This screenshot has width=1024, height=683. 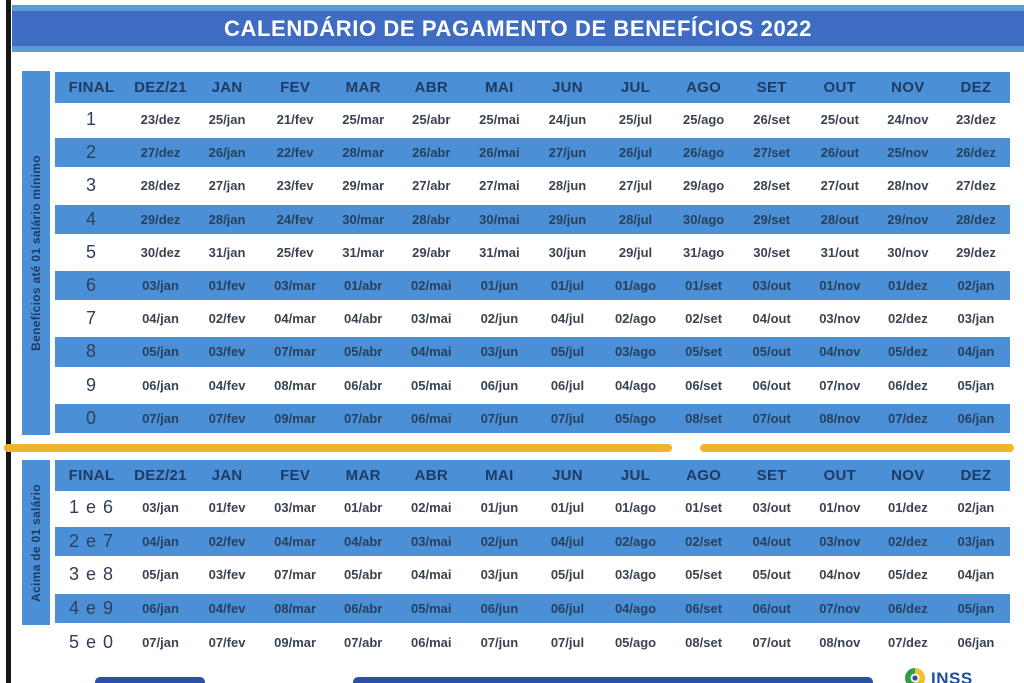 What do you see at coordinates (160, 186) in the screenshot?
I see `date-cell: 28/dez` at bounding box center [160, 186].